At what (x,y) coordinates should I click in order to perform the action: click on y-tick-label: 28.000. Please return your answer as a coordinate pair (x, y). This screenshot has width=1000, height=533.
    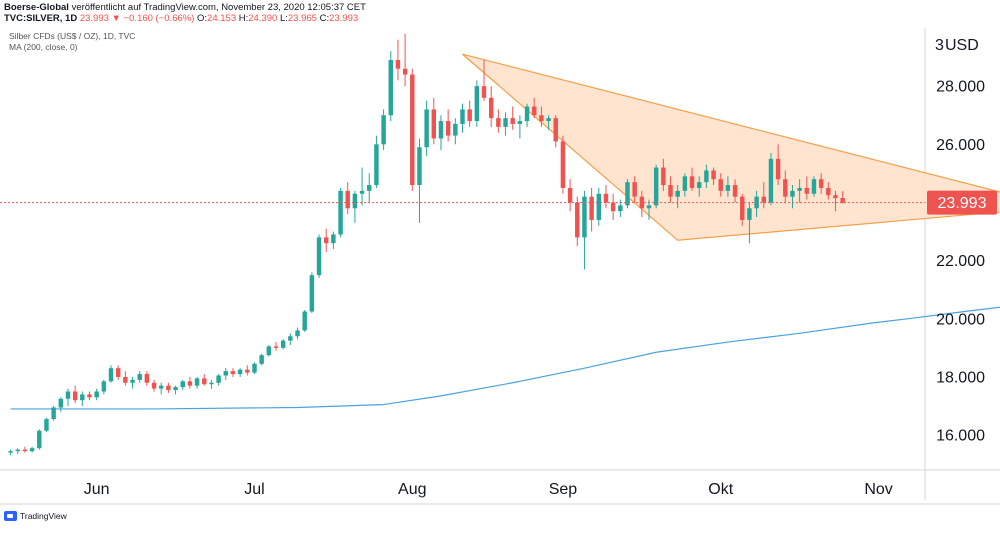
    Looking at the image, I should click on (960, 87).